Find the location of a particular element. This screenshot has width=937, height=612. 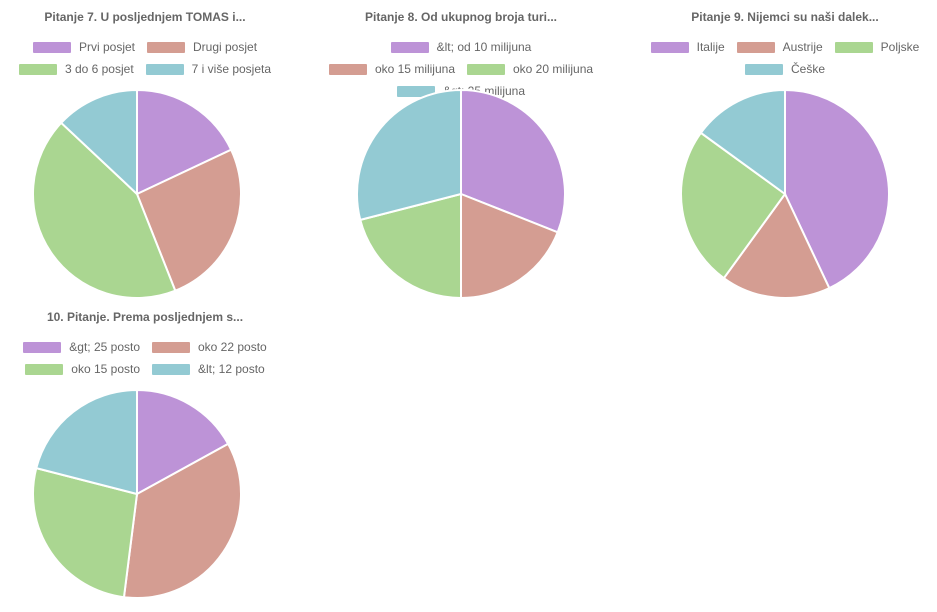

legend-label: &lt; od 10 milijuna is located at coordinates (484, 47).